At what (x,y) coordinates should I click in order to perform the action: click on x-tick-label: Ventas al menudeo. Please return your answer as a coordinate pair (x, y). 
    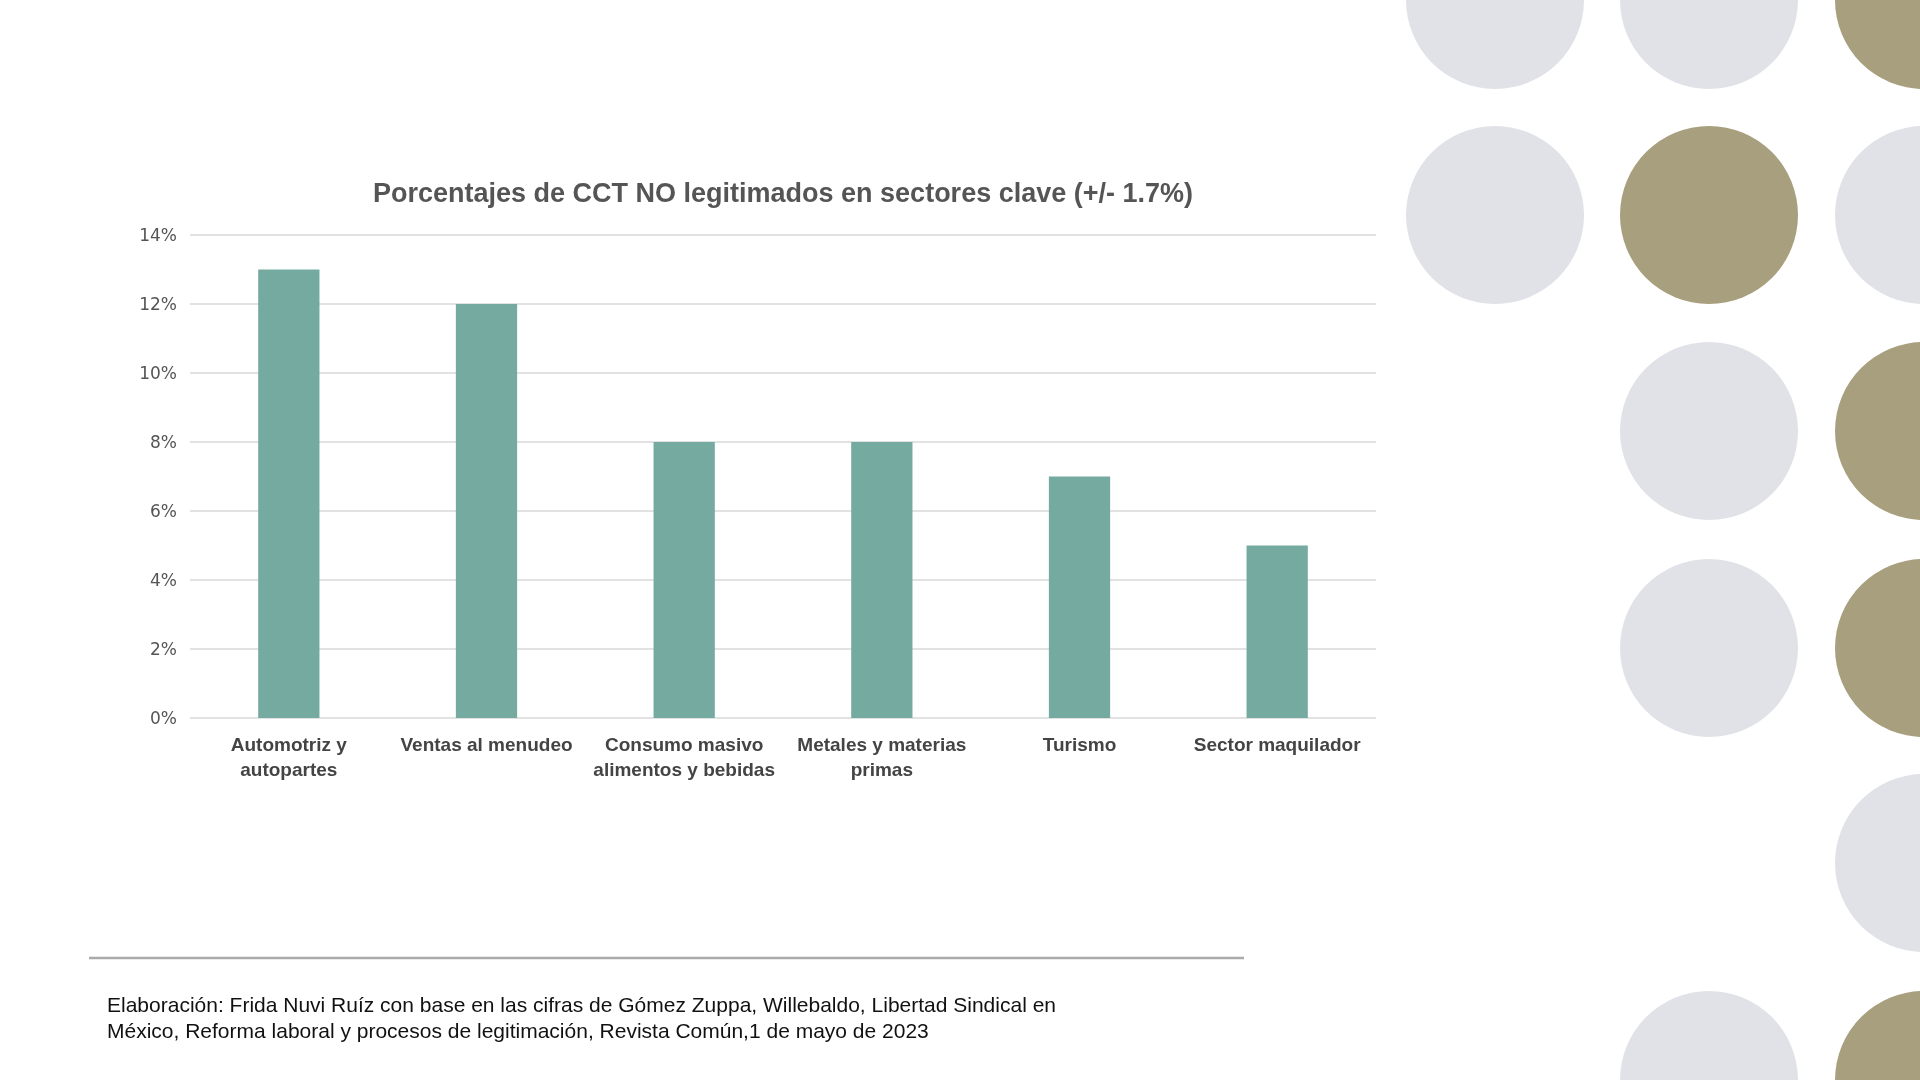
    Looking at the image, I should click on (486, 744).